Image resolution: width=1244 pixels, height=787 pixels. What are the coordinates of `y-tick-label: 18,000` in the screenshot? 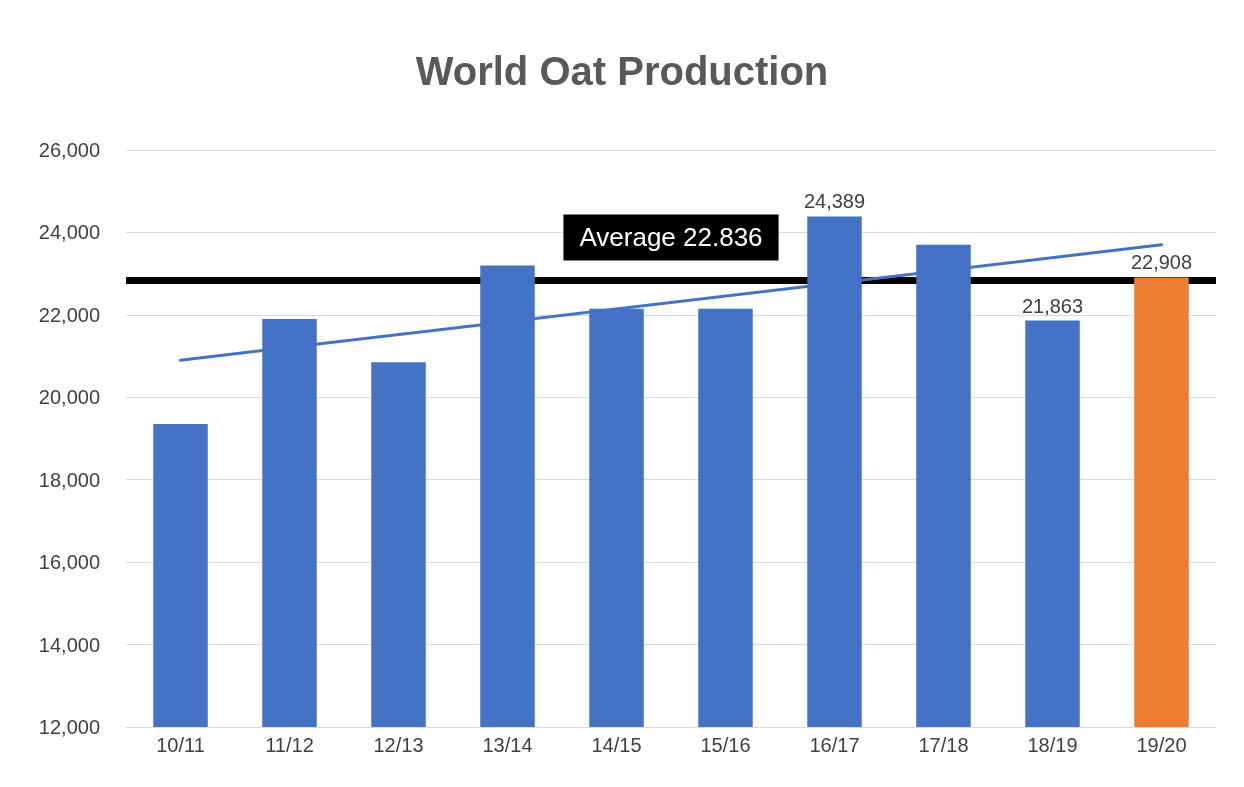 It's located at (69, 479).